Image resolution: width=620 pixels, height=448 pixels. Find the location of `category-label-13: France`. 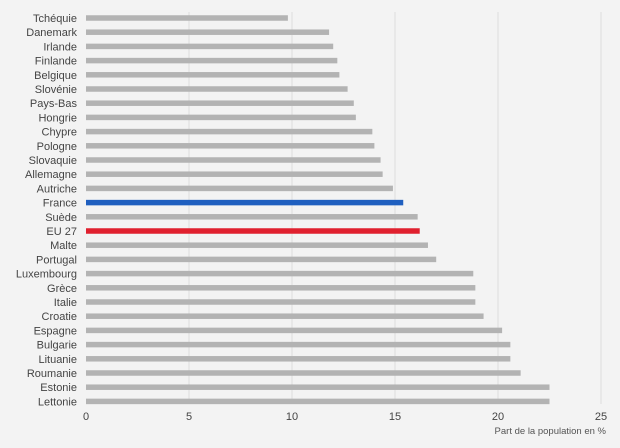

category-label-13: France is located at coordinates (60, 204).